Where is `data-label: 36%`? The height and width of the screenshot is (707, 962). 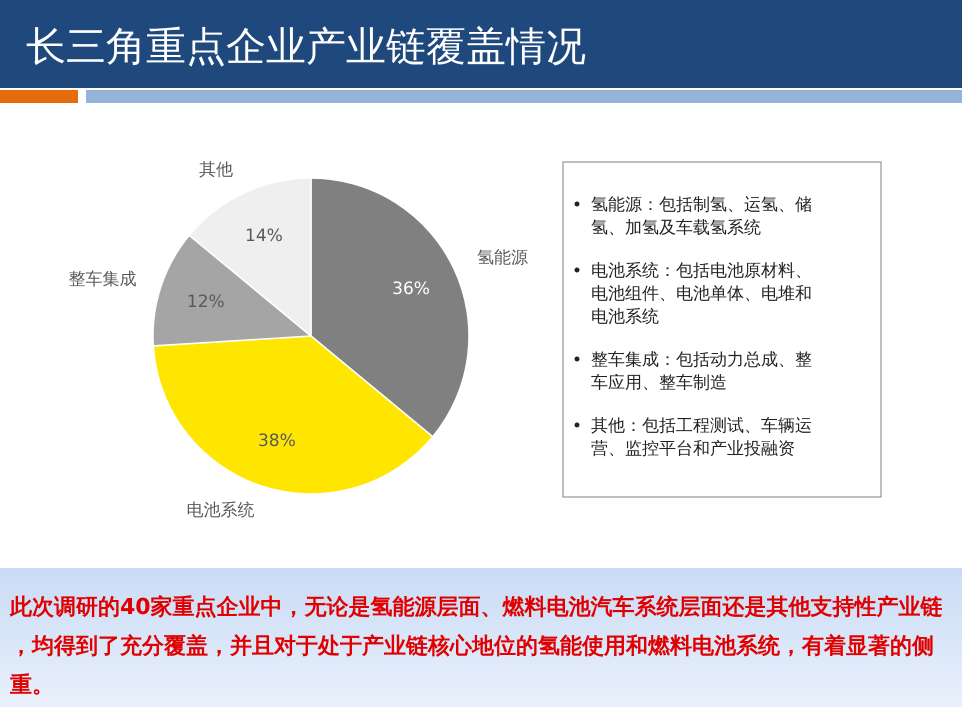 data-label: 36% is located at coordinates (411, 288).